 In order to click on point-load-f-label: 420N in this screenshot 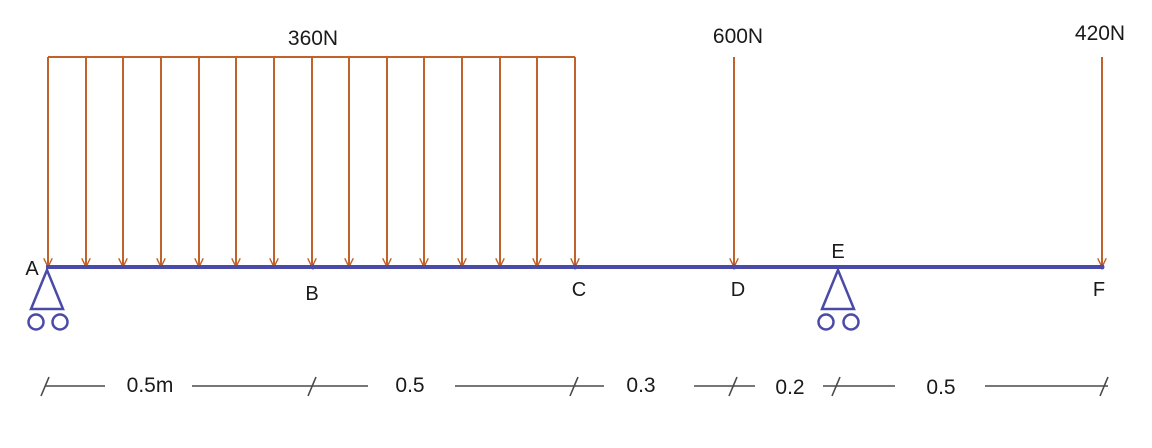, I will do `click(1100, 33)`.